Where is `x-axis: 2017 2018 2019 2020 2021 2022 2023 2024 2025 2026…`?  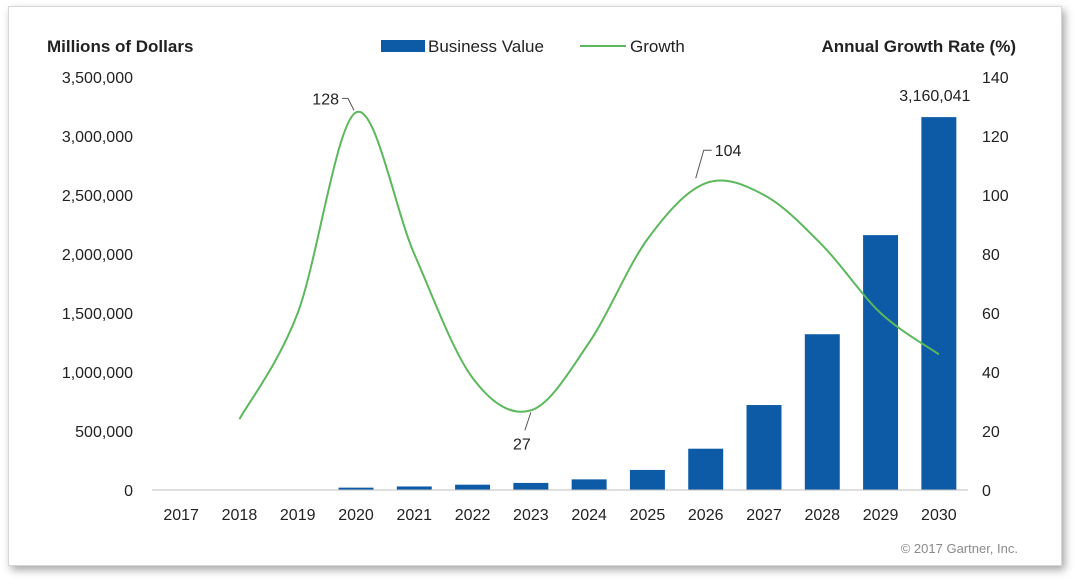 x-axis: 2017 2018 2019 2020 2021 2022 2023 2024 2025 2026… is located at coordinates (559, 515).